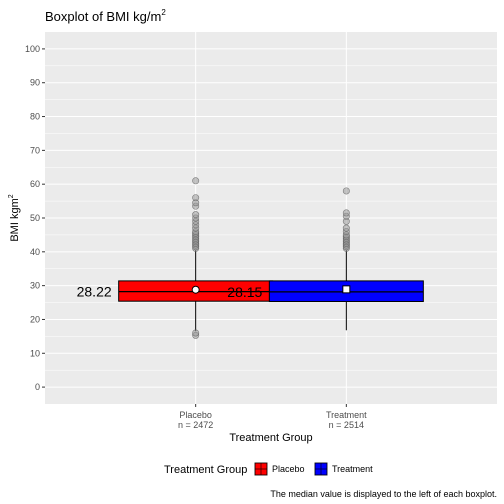 This screenshot has height=504, width=504. Describe the element at coordinates (195, 425) in the screenshot. I see `x-tick-count: n = 2472` at that location.